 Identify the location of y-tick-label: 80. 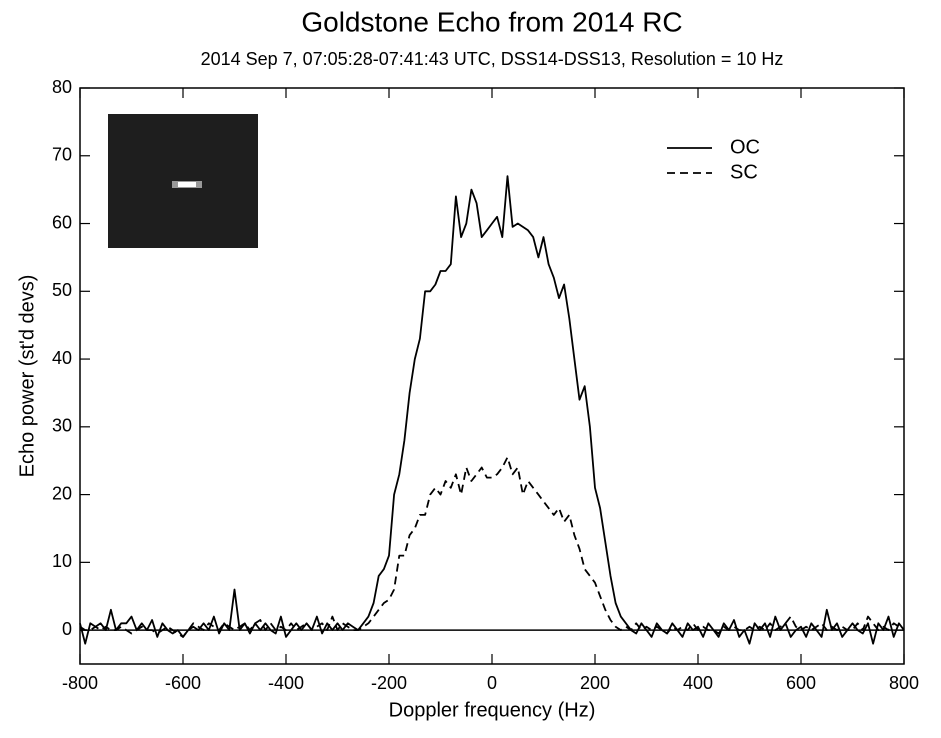
(62, 87).